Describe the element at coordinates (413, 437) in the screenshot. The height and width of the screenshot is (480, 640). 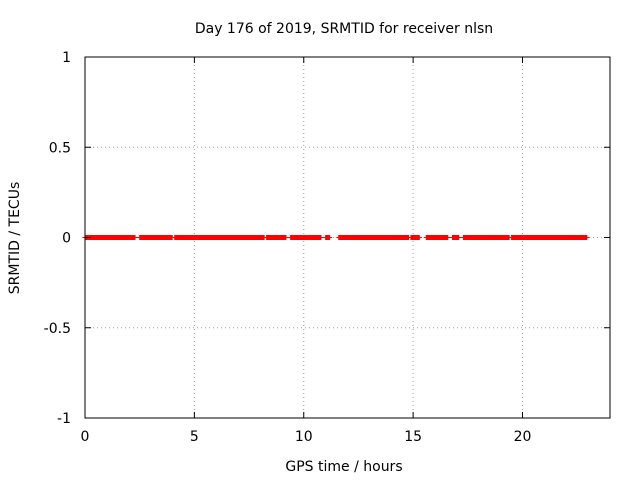
I see `x-tick-label: 15` at that location.